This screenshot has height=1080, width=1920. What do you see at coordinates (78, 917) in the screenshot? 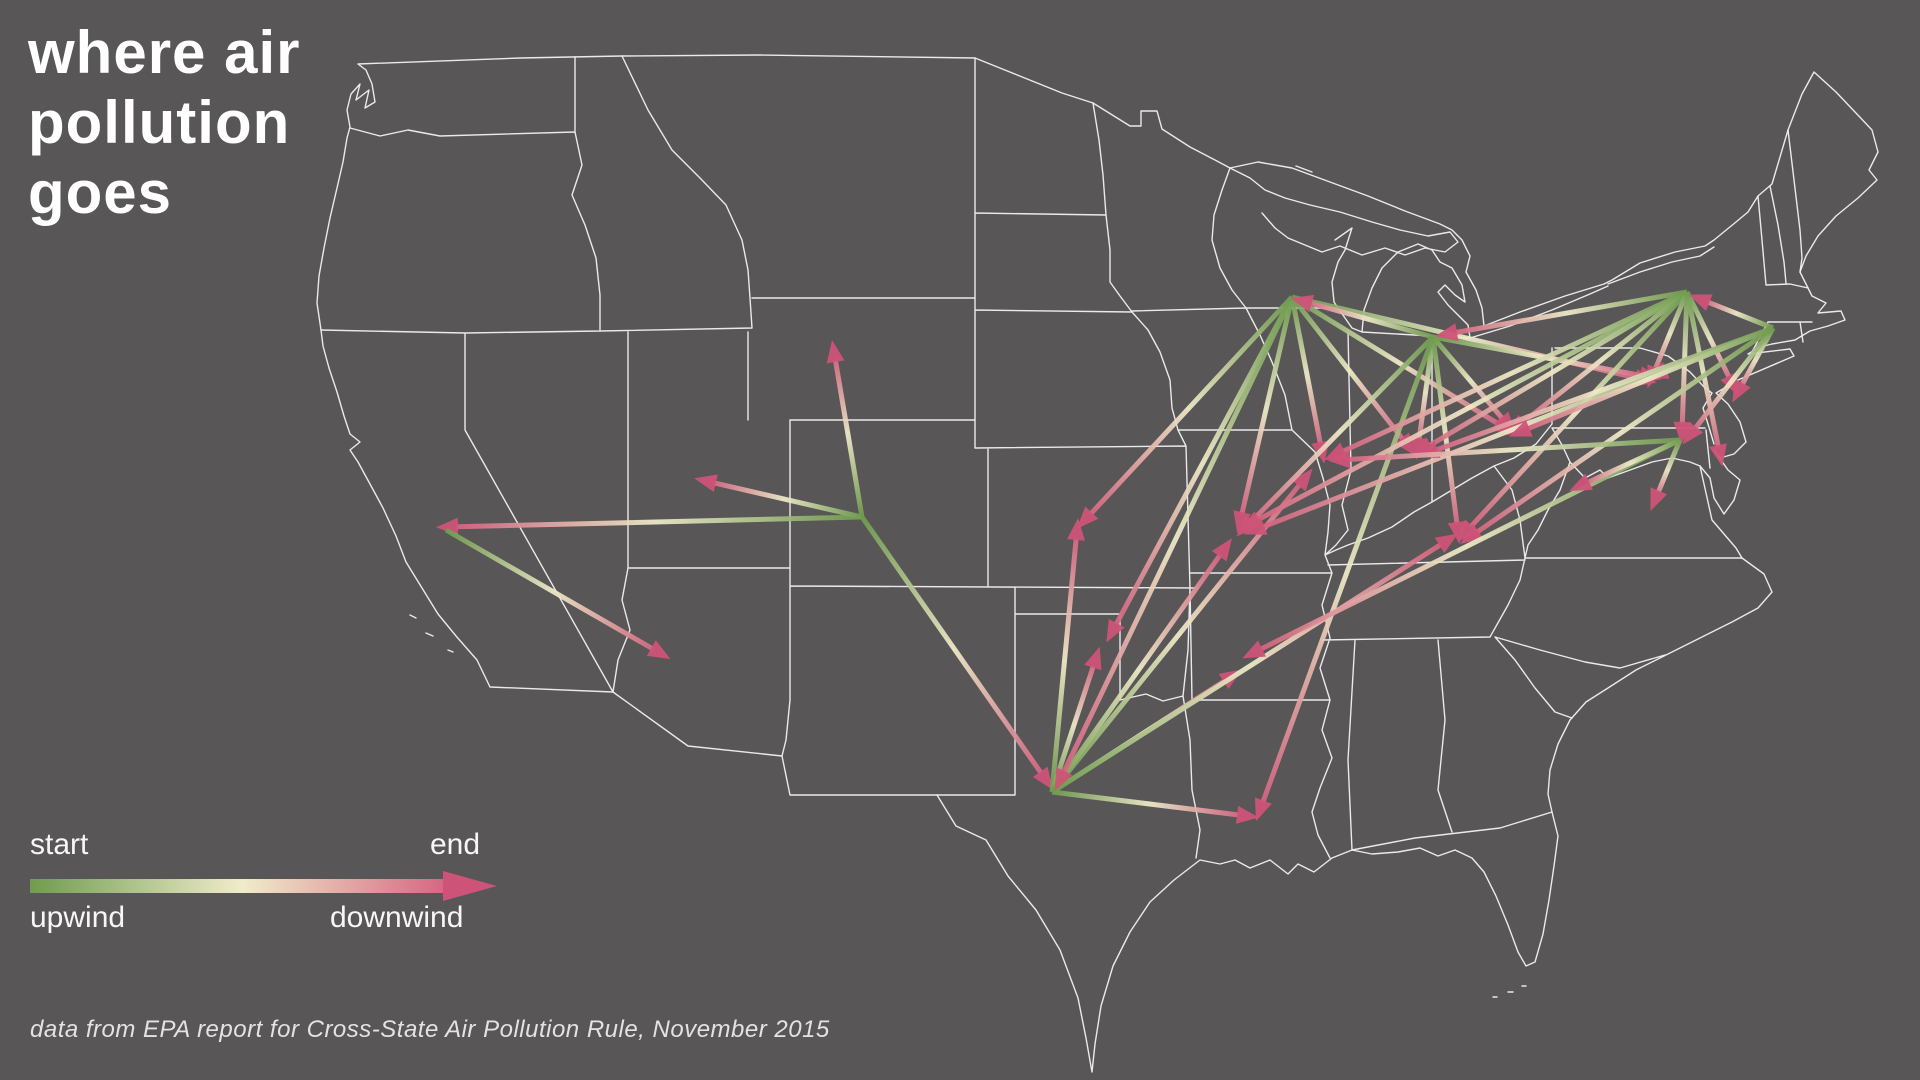
I see `legend-upwind-label: upwind` at bounding box center [78, 917].